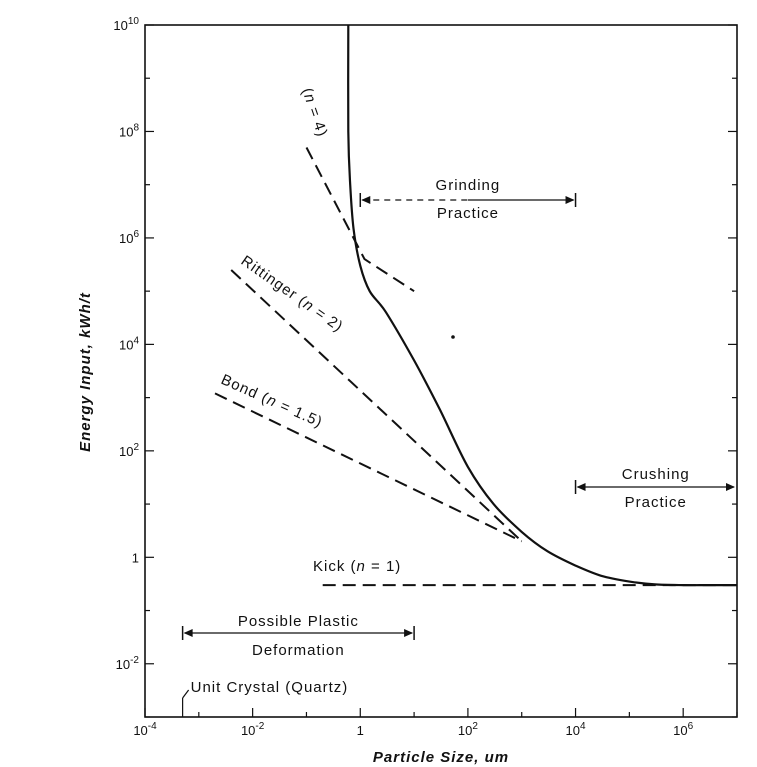  Describe the element at coordinates (271, 401) in the screenshot. I see `series-label: Bond (n = 1.5)` at that location.